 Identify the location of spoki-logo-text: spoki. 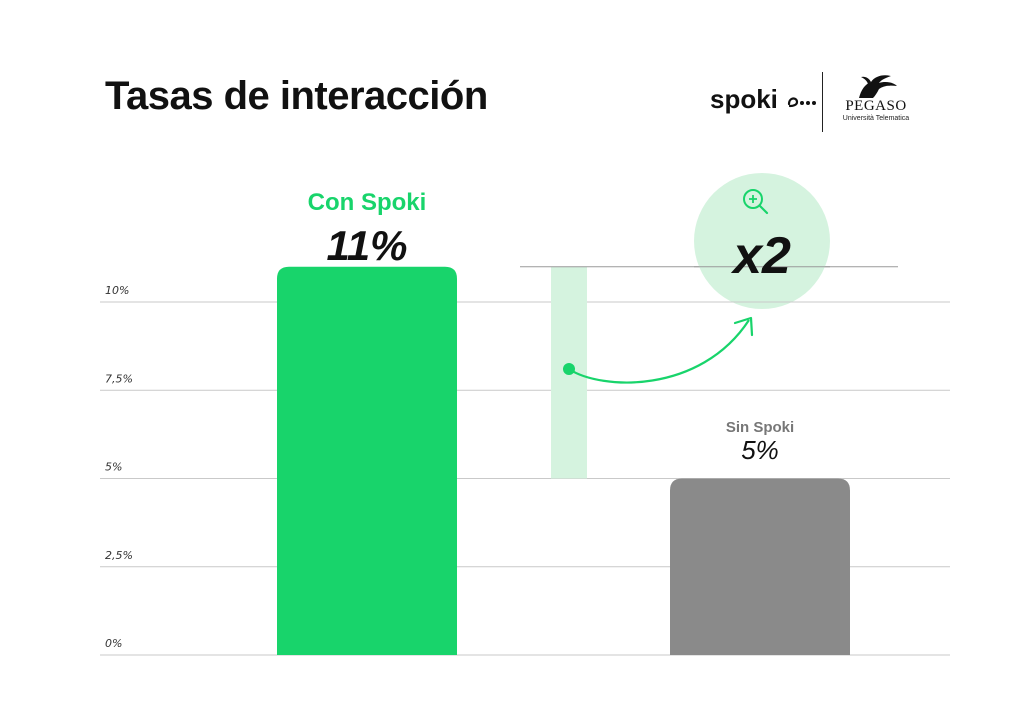
(744, 99).